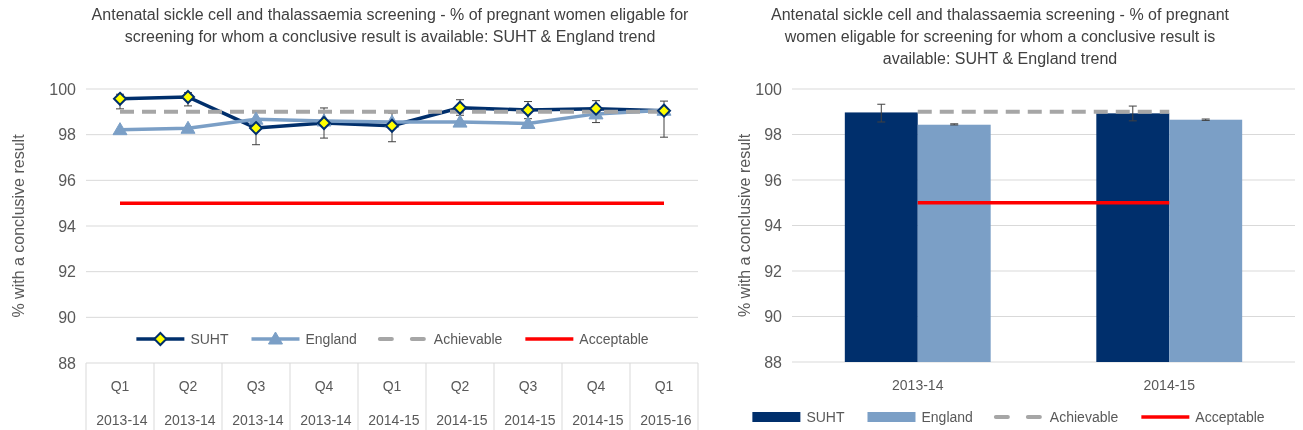 This screenshot has width=1303, height=430. Describe the element at coordinates (530, 403) in the screenshot. I see `category-label: Q3 2014-15` at that location.